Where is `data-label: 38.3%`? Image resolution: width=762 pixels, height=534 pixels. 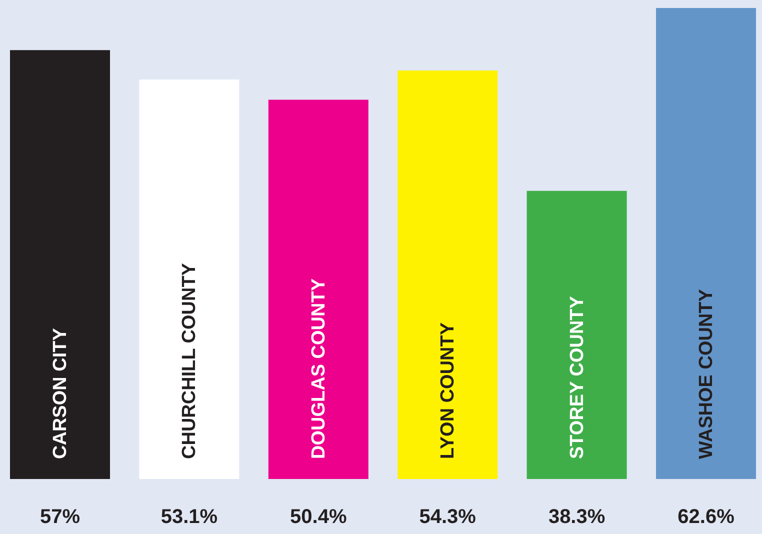
data-label: 38.3% is located at coordinates (577, 517).